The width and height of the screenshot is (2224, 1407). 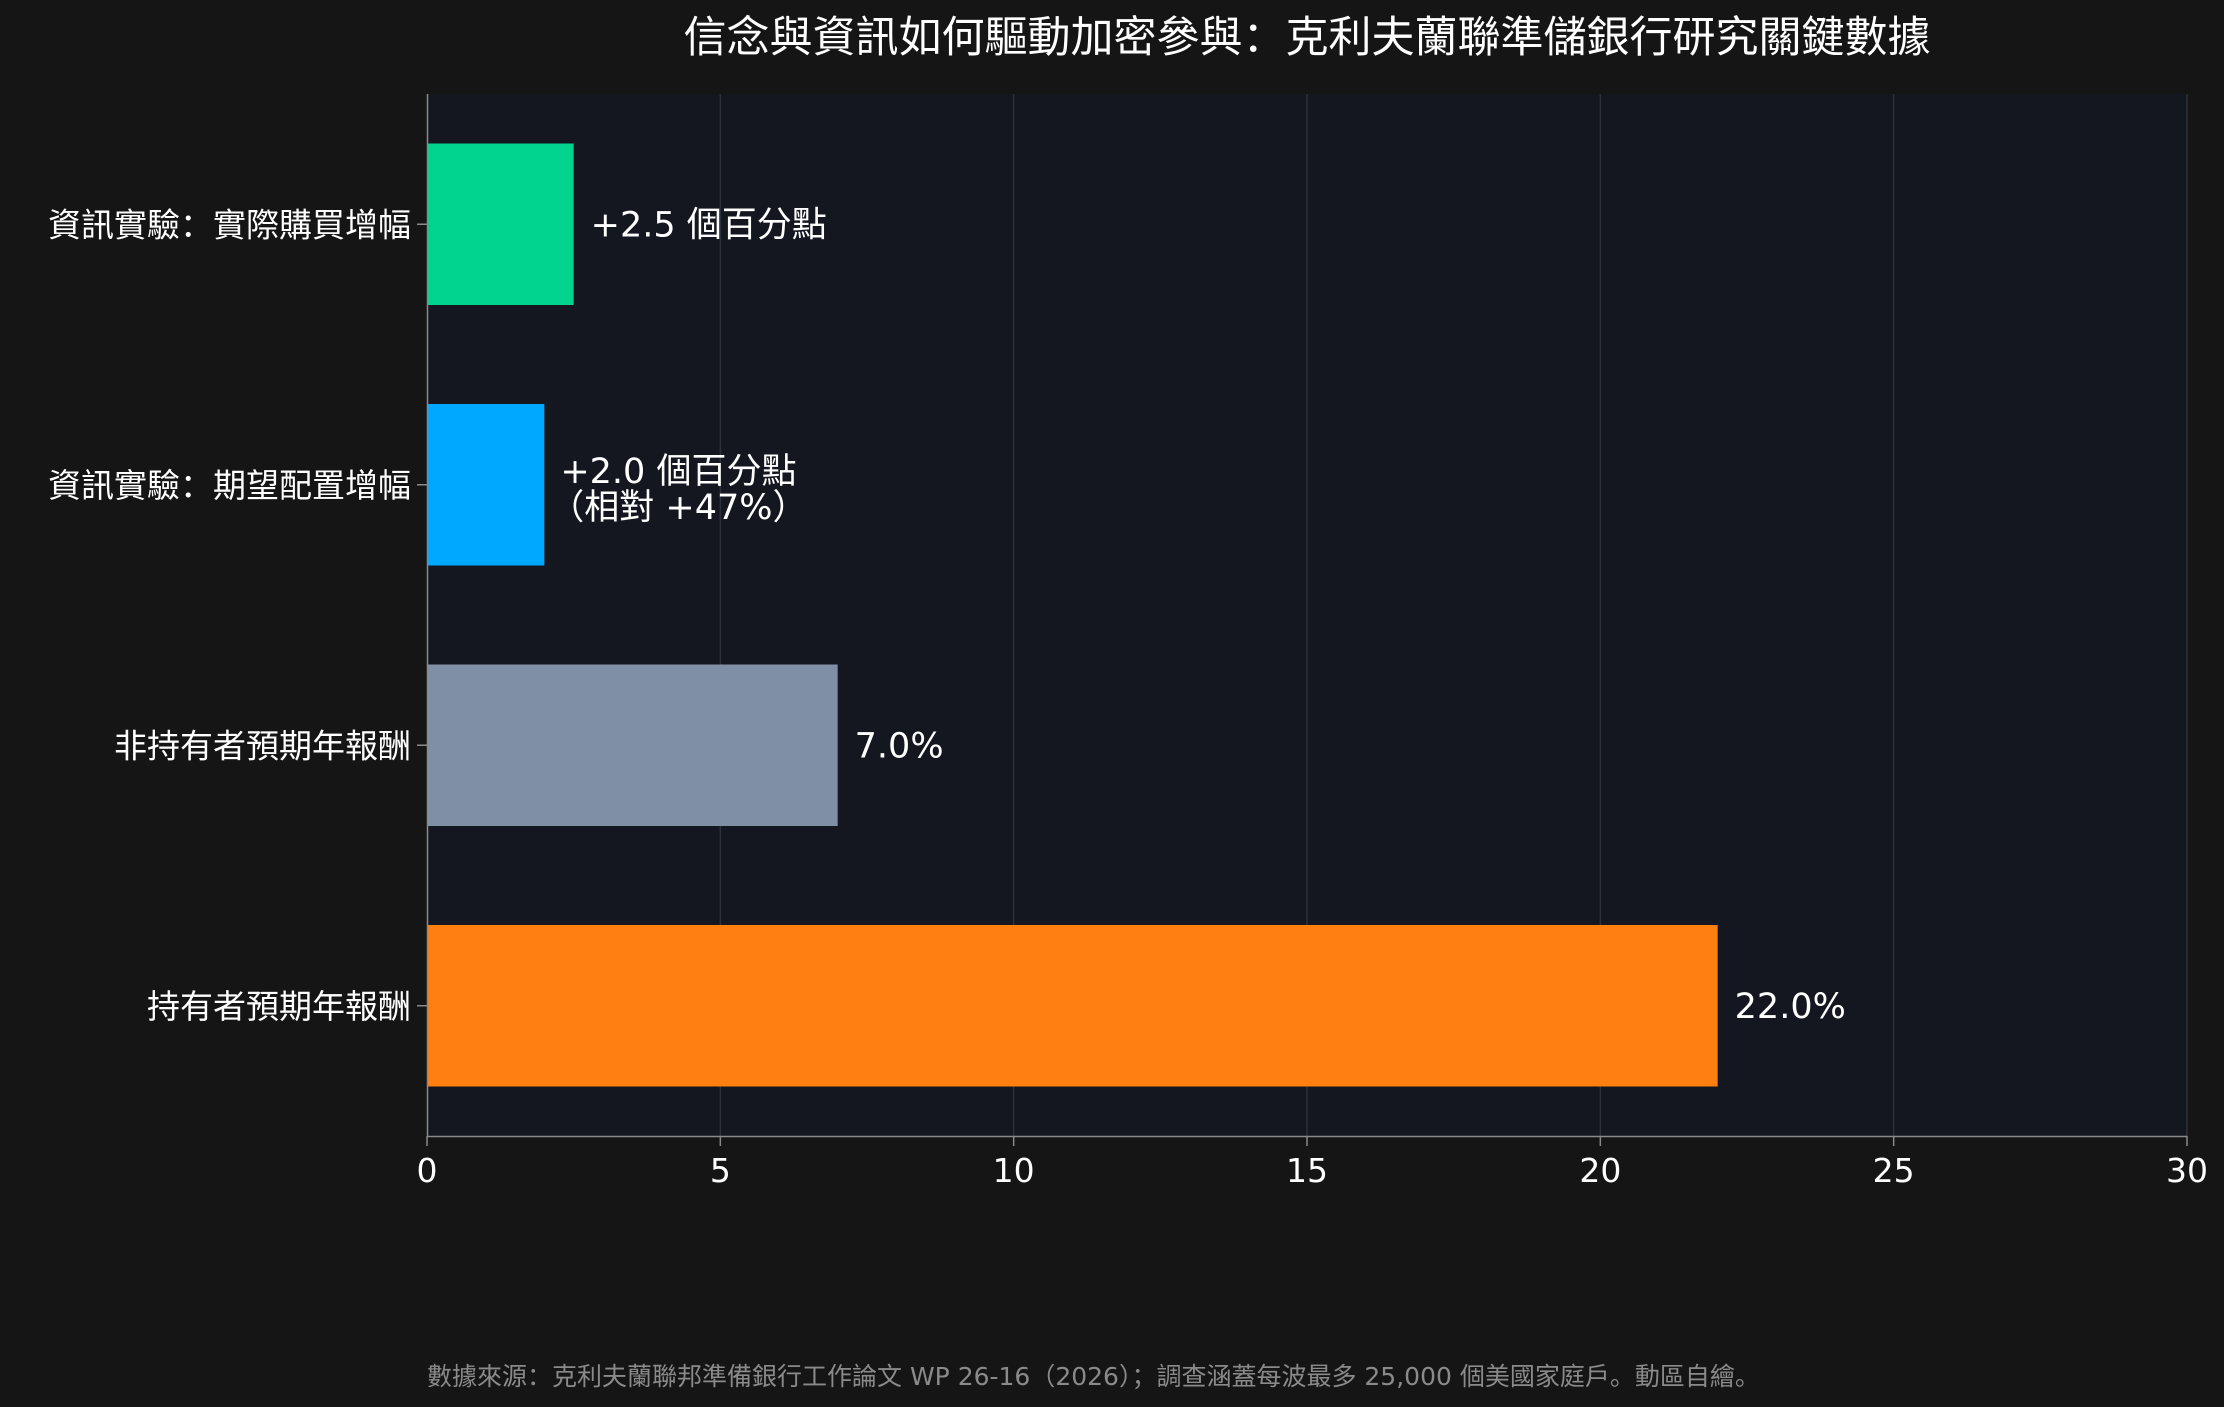 What do you see at coordinates (1307, 1170) in the screenshot?
I see `x-tick-label: 15` at bounding box center [1307, 1170].